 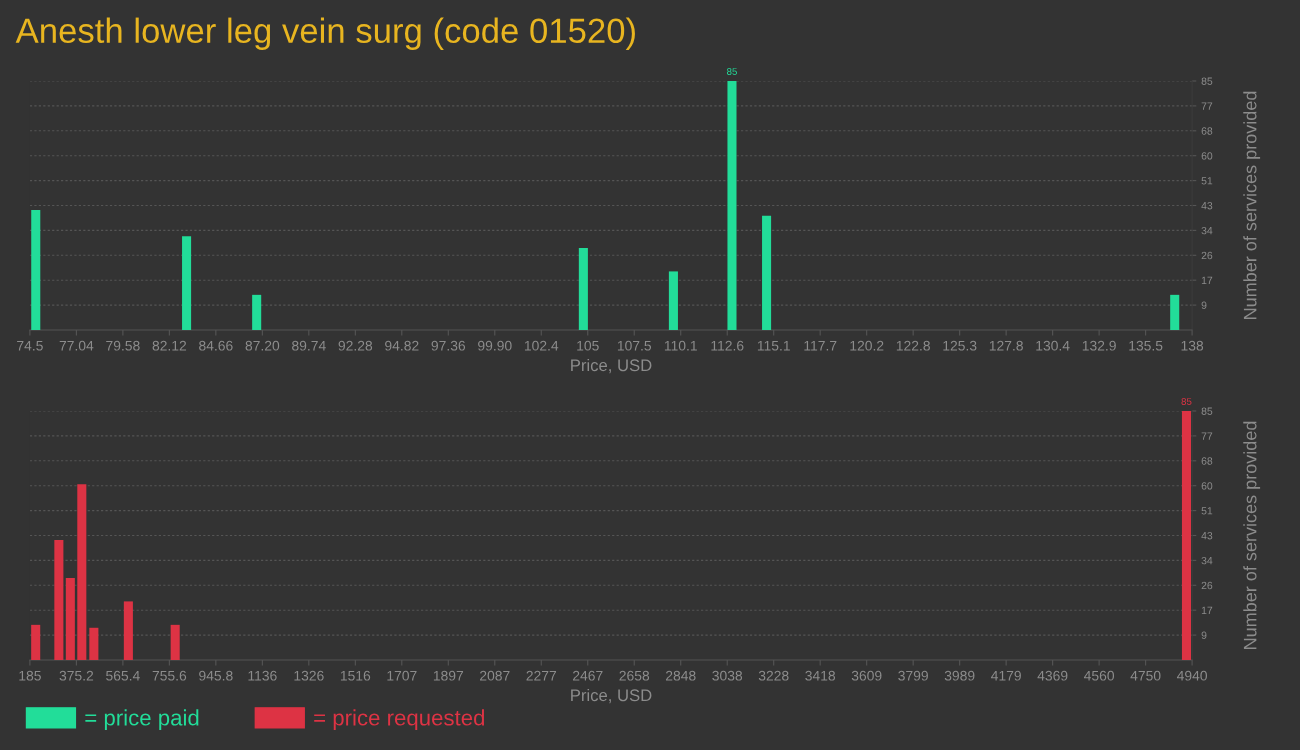 I want to click on x-tick-label: 1326, so click(x=309, y=675).